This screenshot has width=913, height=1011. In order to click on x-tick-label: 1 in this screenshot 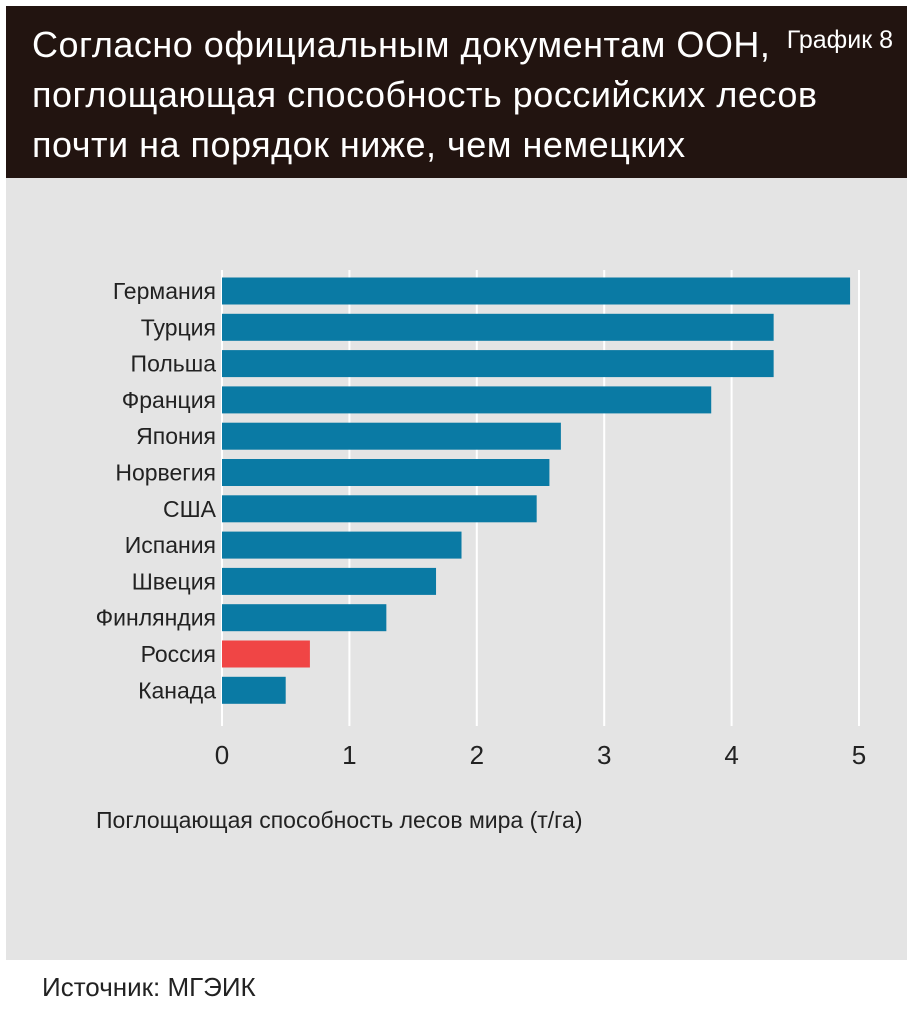, I will do `click(349, 755)`.